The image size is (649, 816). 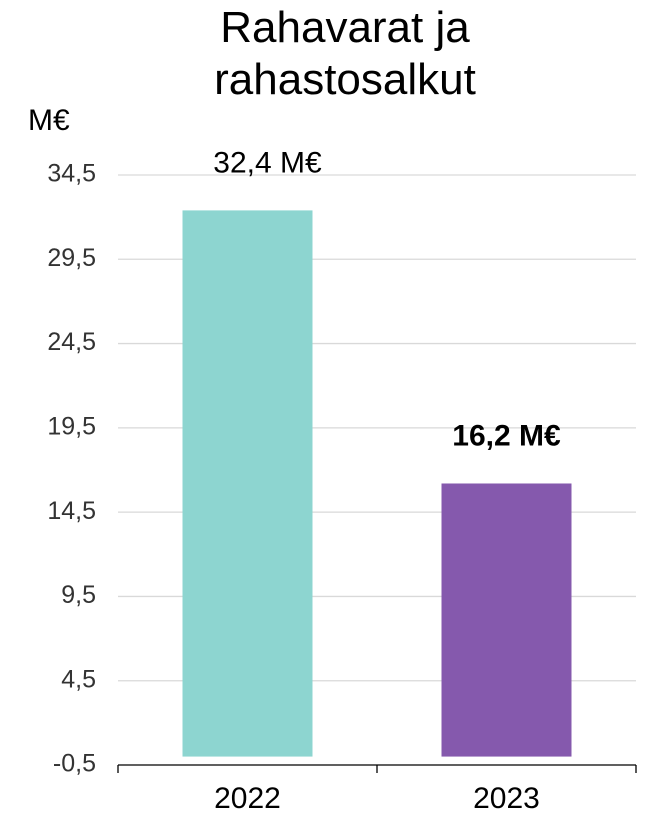 I want to click on value-label: 32,4 M€, so click(x=267, y=162).